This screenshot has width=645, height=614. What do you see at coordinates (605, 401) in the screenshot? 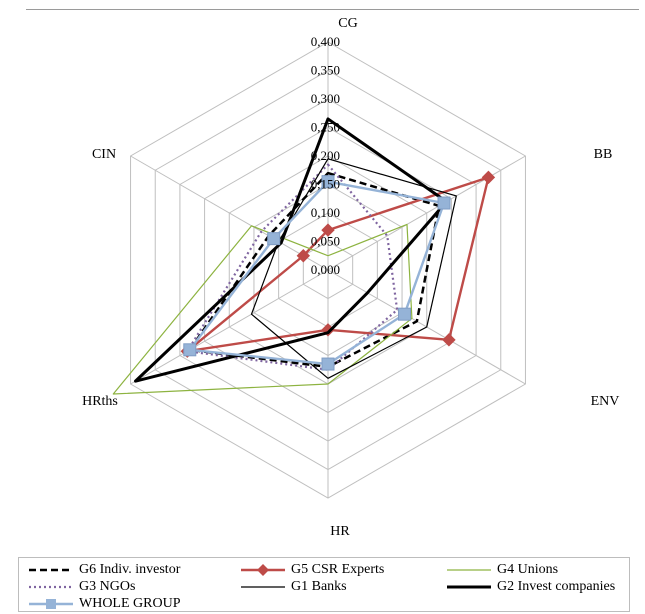
I see `axis-label-env: ENV` at bounding box center [605, 401].